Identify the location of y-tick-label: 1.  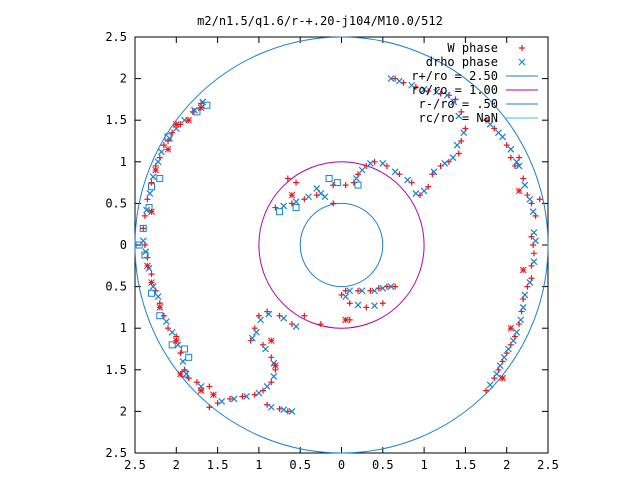
(123, 162).